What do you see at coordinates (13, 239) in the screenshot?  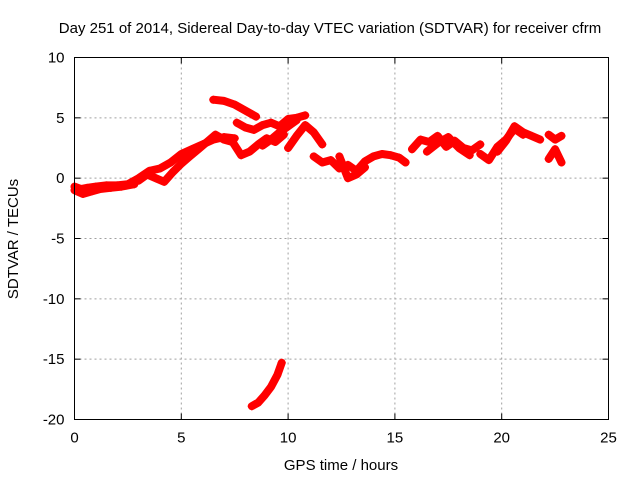 I see `y-axis-label: SDTVAR / TECUs` at bounding box center [13, 239].